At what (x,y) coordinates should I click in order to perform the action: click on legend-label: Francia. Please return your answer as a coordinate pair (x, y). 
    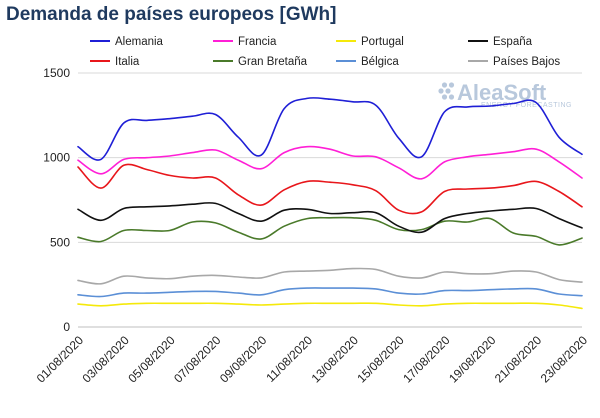
    Looking at the image, I should click on (257, 42).